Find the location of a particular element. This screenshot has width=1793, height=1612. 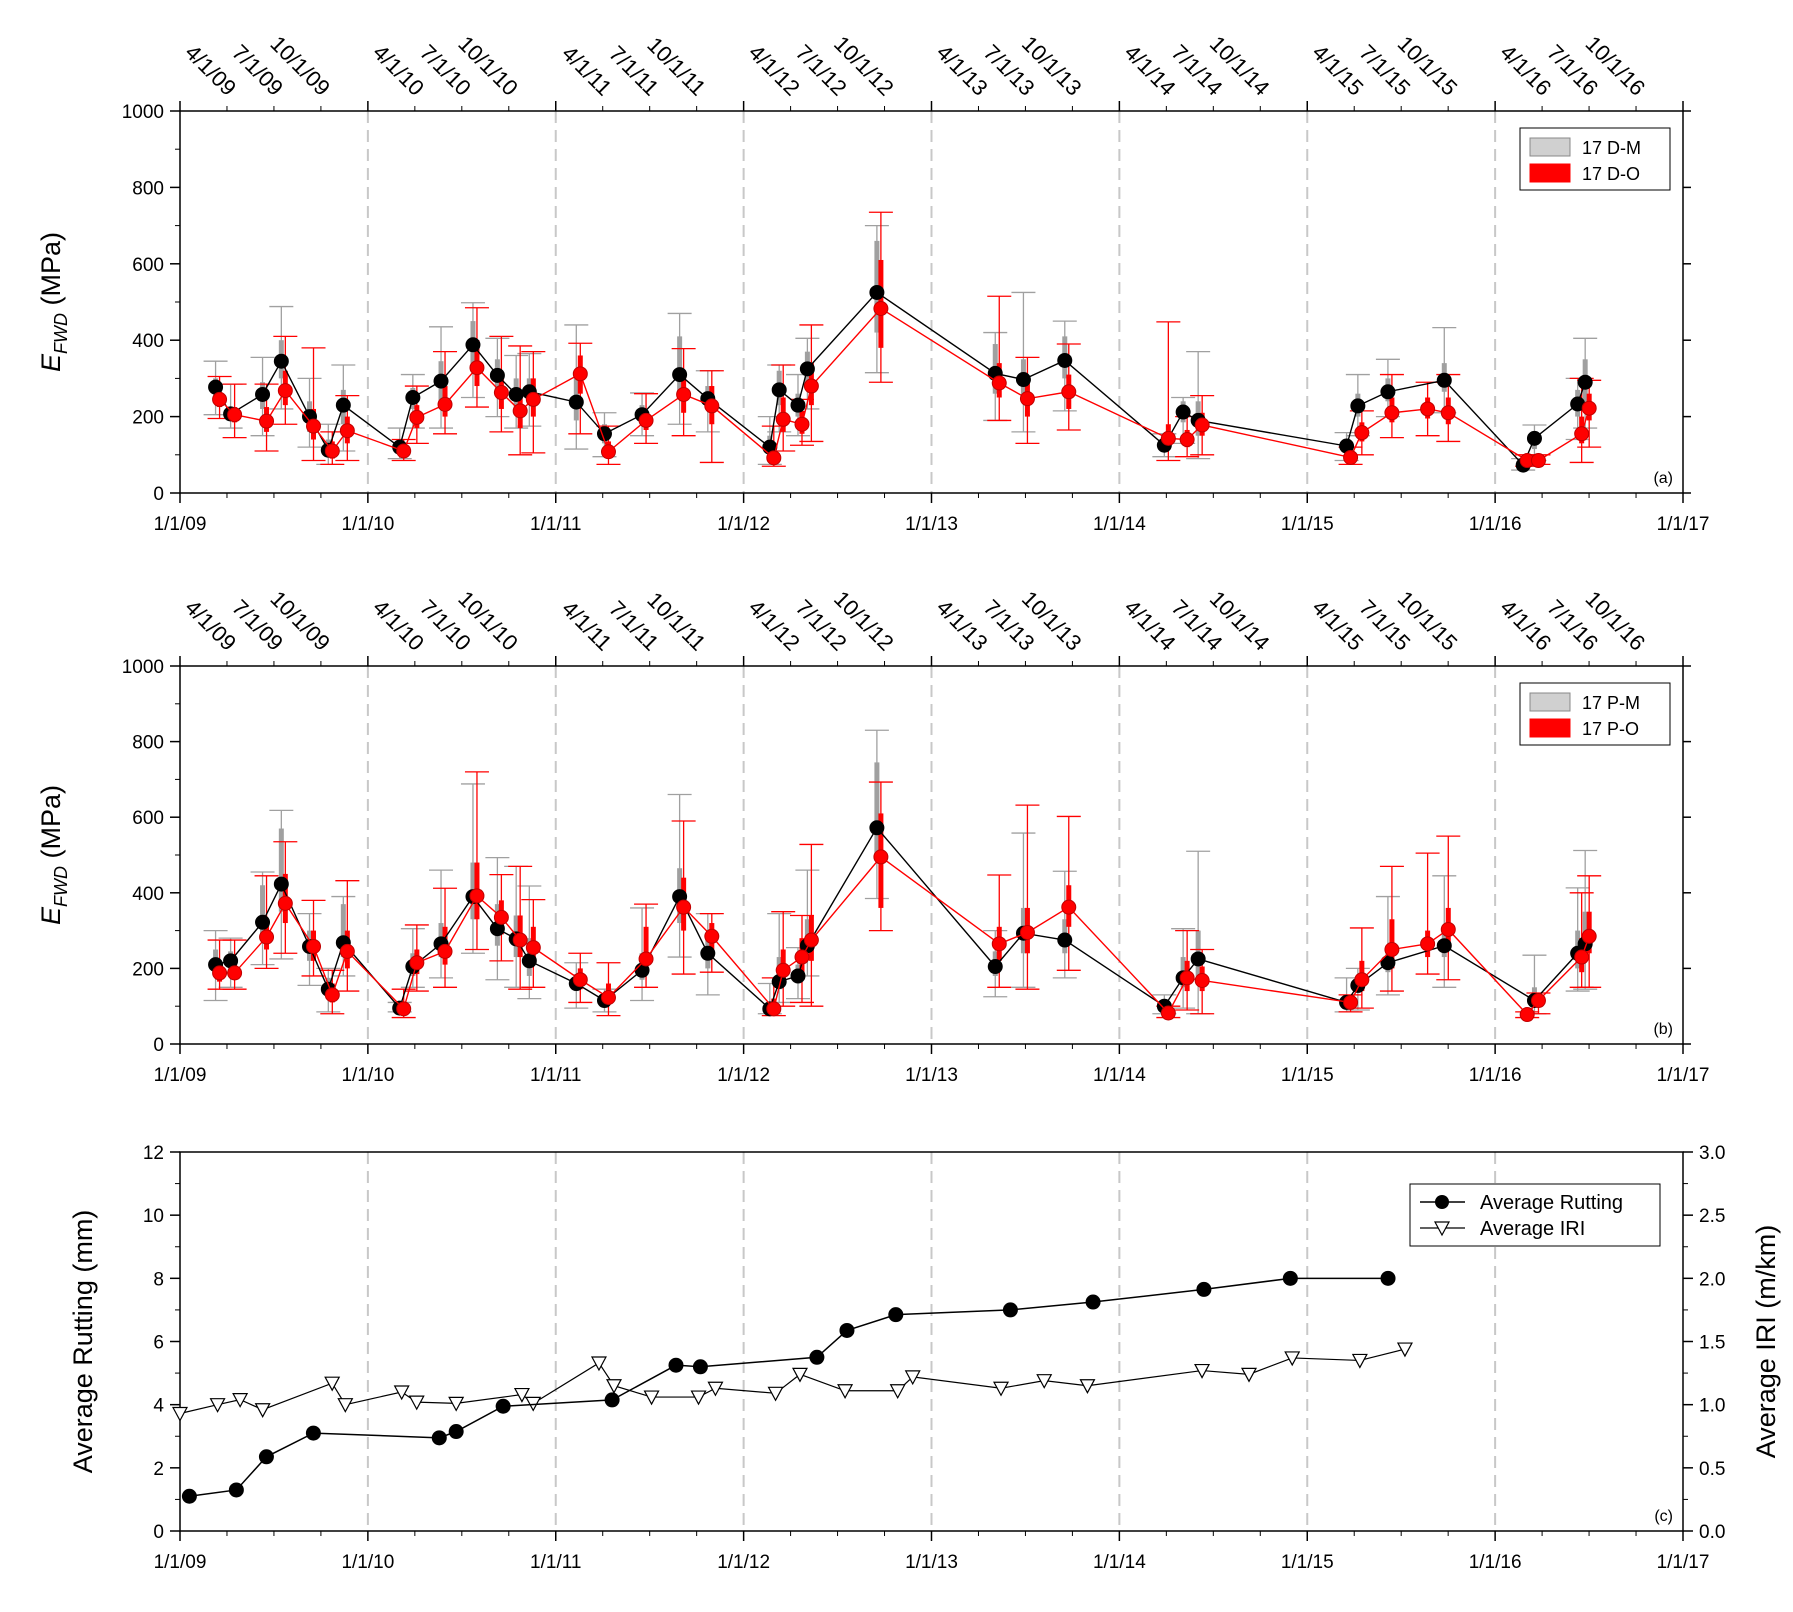

y-right-tick-label: 2.5 is located at coordinates (1712, 1216).